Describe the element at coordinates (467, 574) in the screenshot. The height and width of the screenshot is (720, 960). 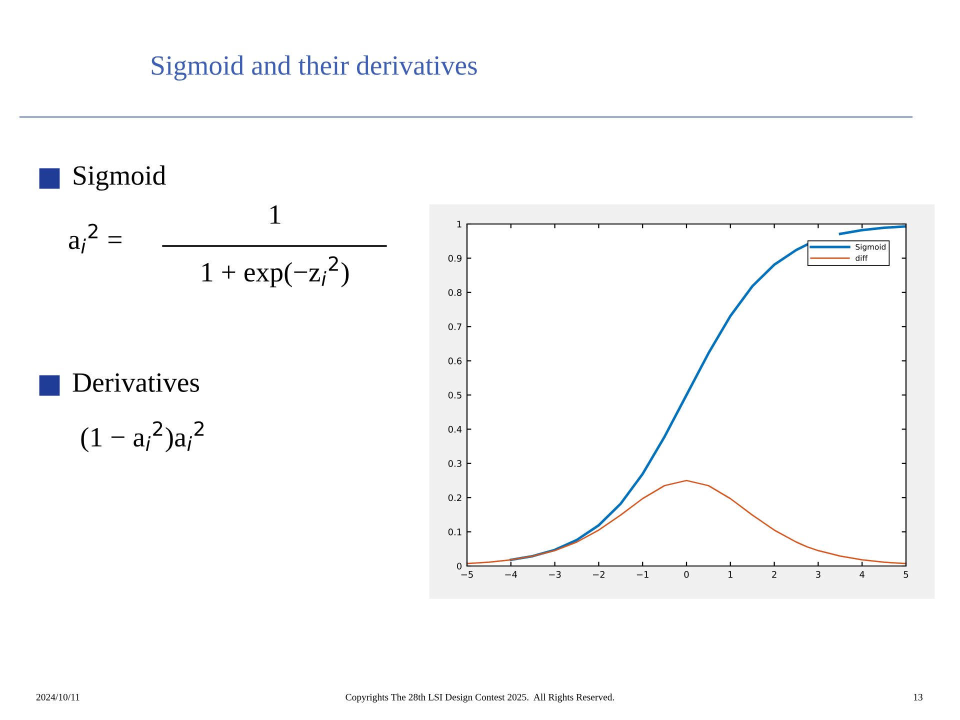
I see `x-tick-label: −5` at that location.